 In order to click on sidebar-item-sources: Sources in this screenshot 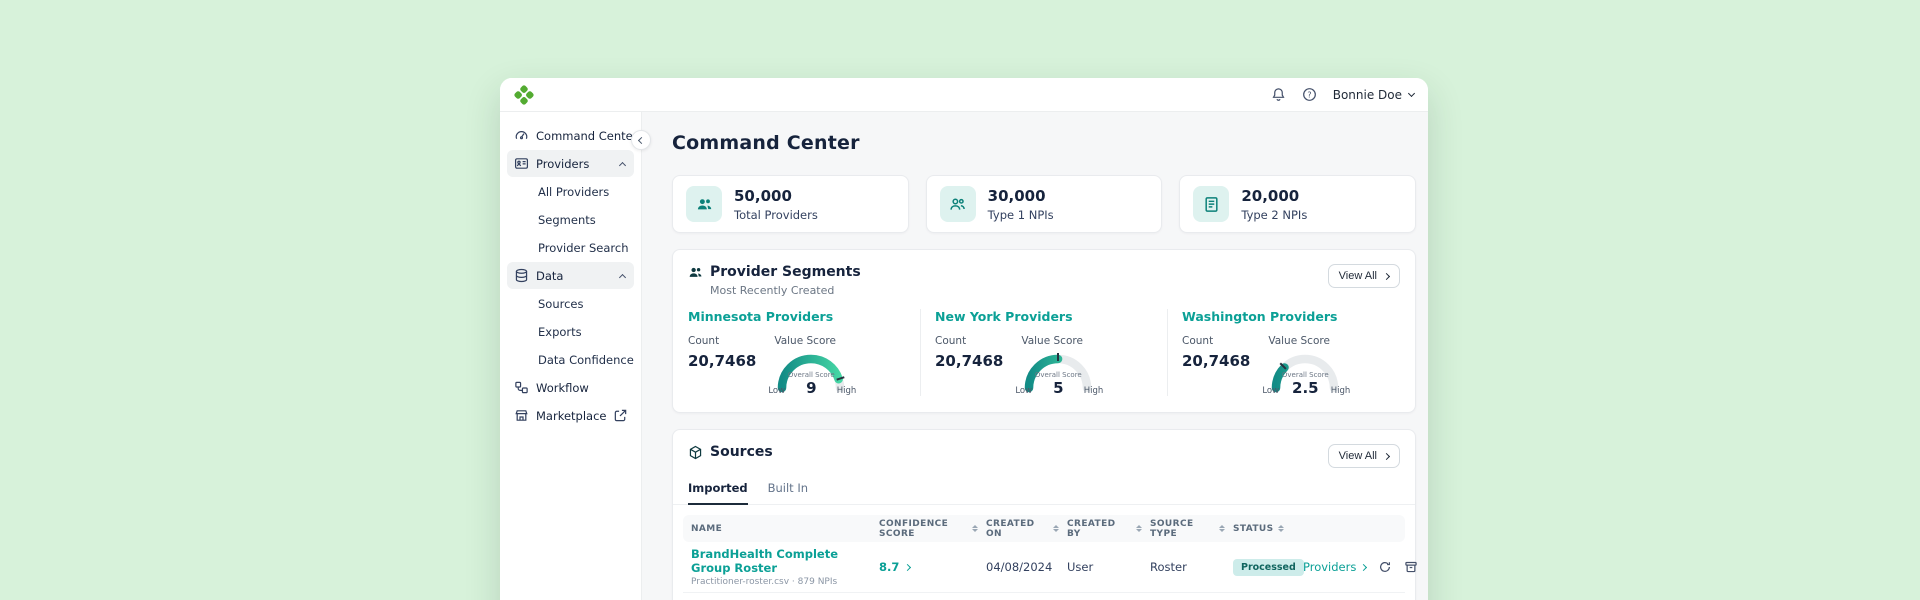, I will do `click(561, 303)`.